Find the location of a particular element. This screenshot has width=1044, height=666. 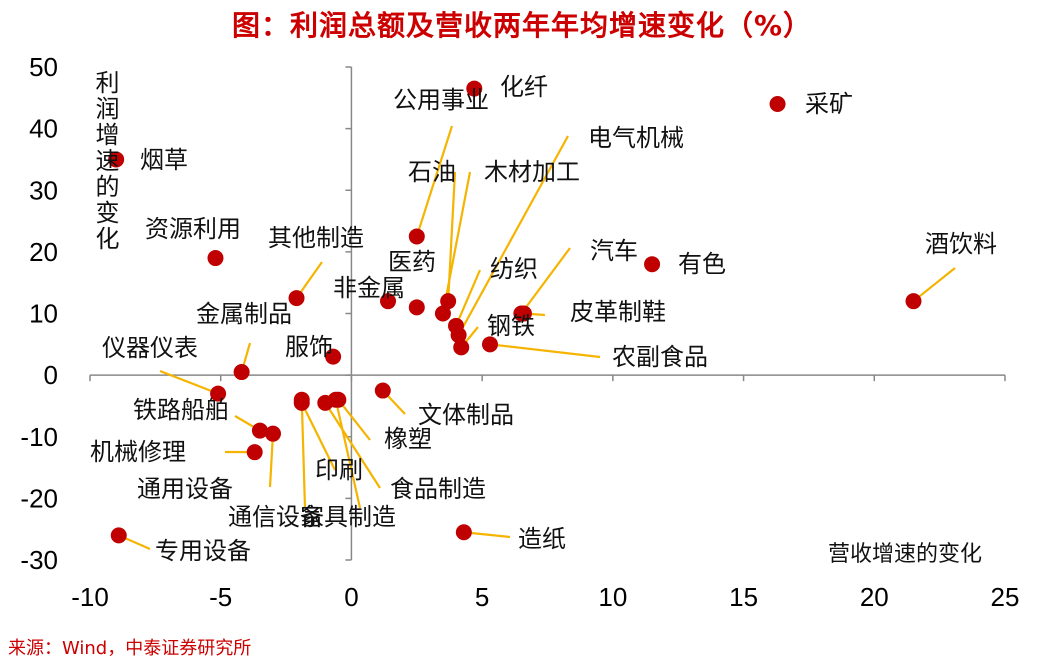

point-label: 采矿 is located at coordinates (829, 104).